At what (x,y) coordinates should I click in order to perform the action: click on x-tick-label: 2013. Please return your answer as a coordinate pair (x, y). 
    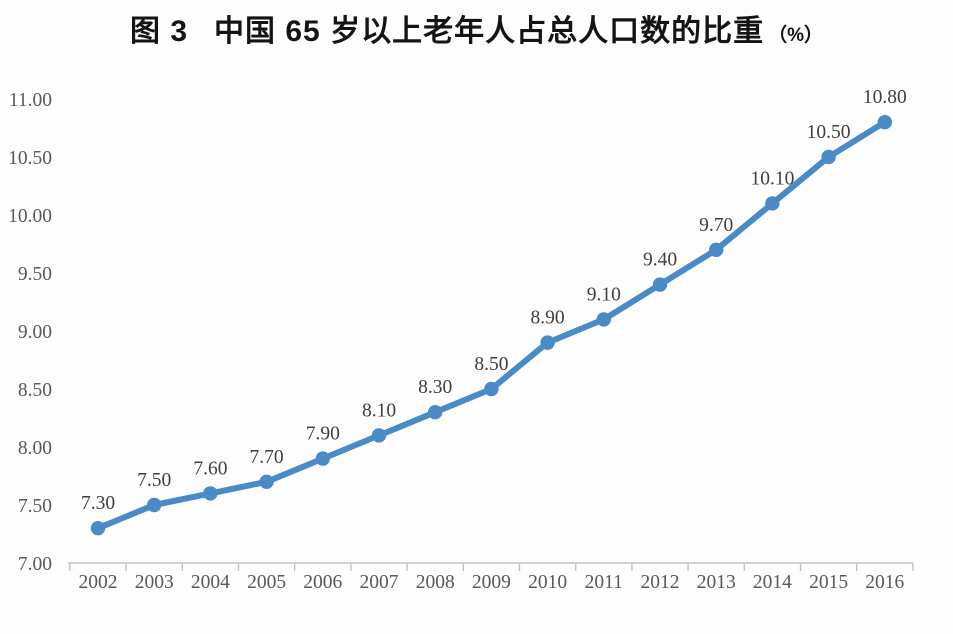
    Looking at the image, I should click on (716, 582).